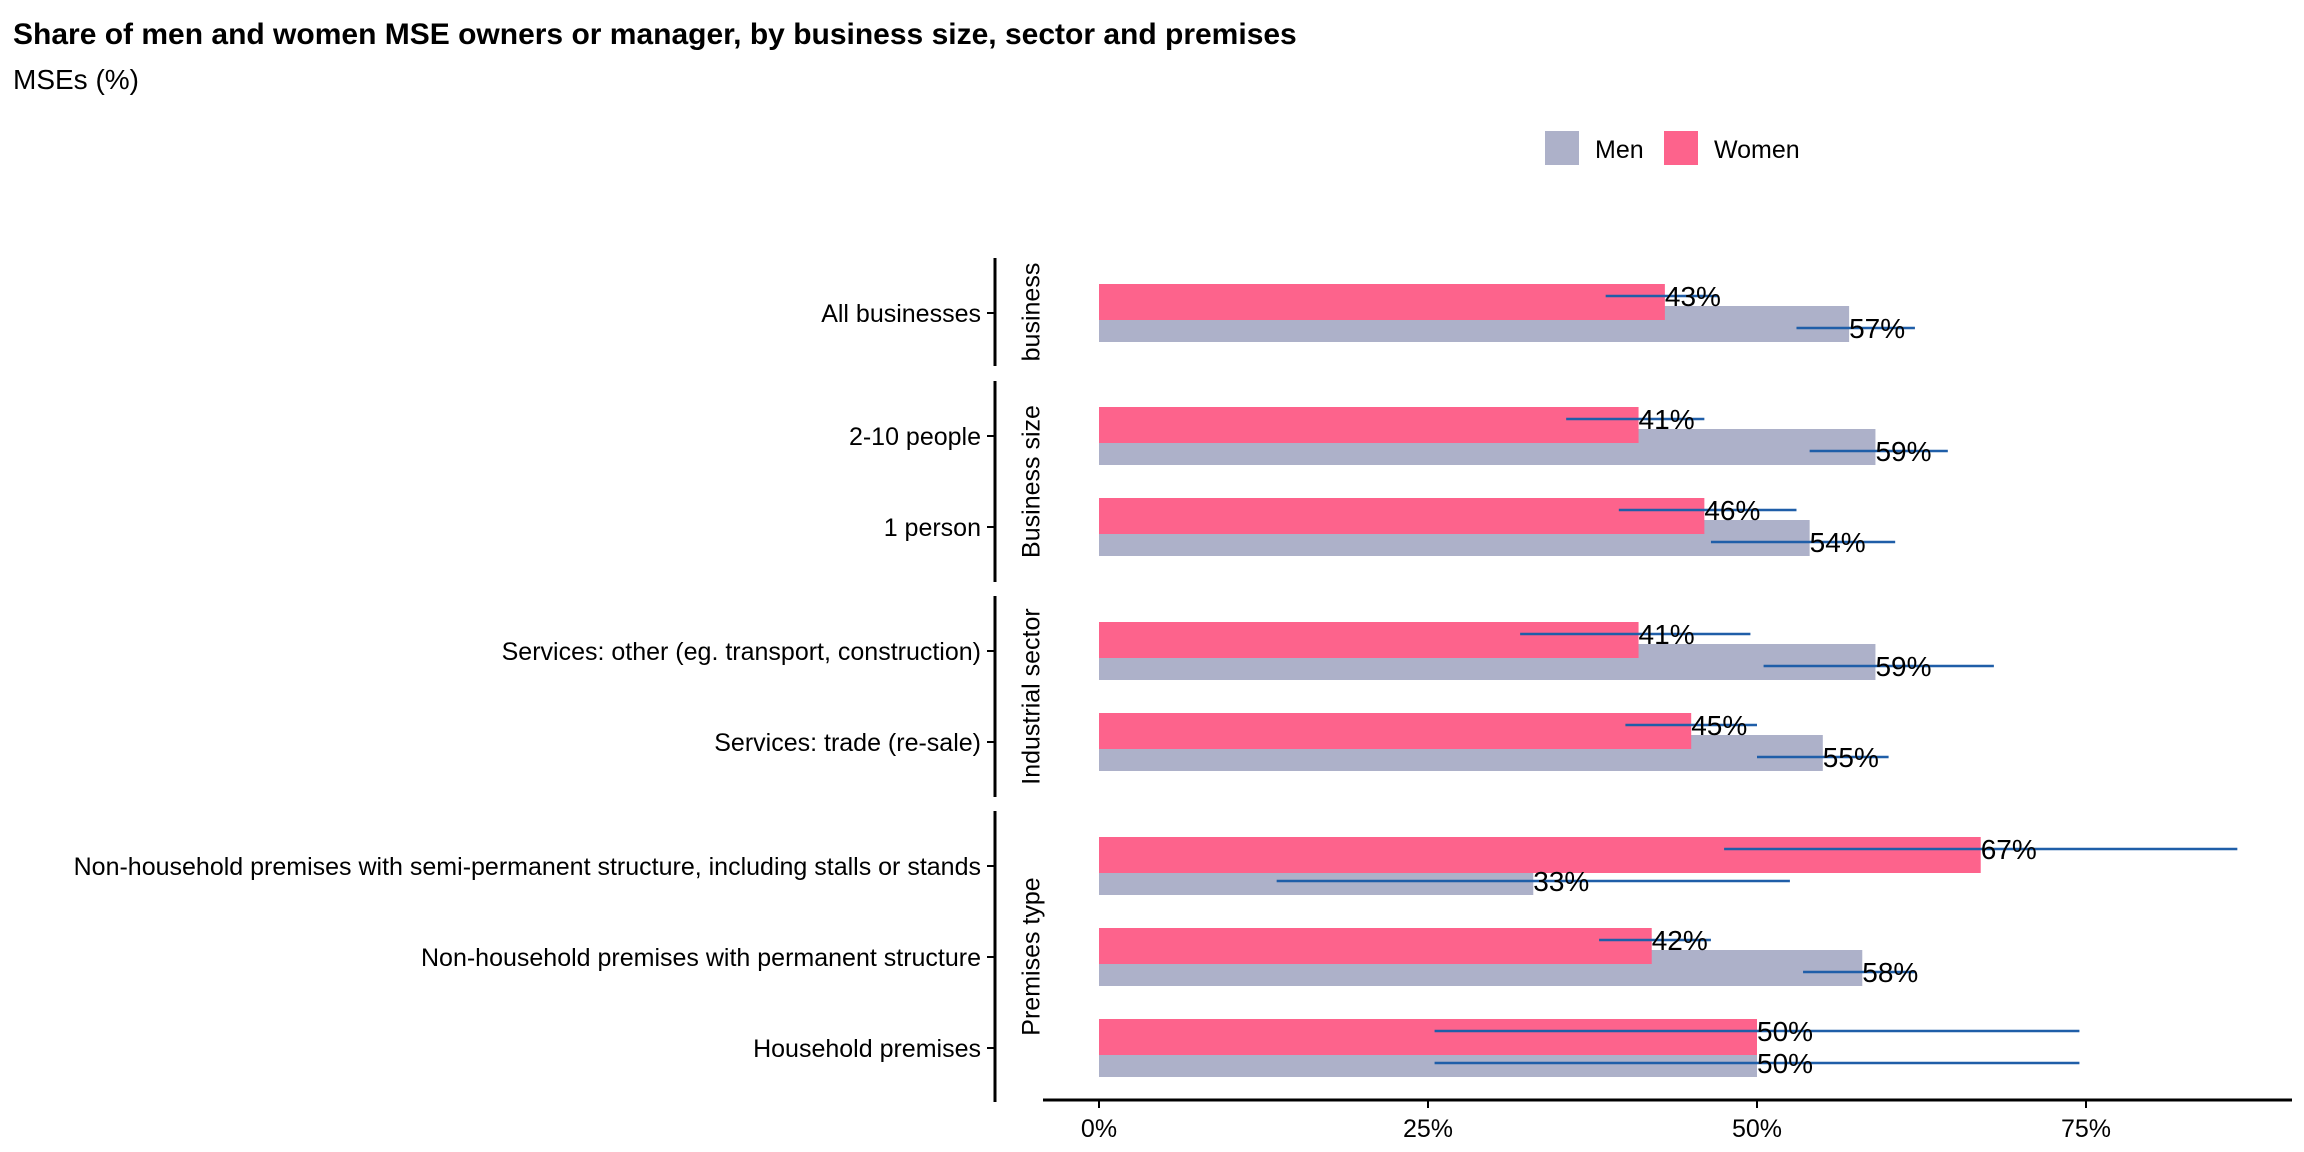  What do you see at coordinates (1428, 1129) in the screenshot?
I see `x-tick-label: 25%` at bounding box center [1428, 1129].